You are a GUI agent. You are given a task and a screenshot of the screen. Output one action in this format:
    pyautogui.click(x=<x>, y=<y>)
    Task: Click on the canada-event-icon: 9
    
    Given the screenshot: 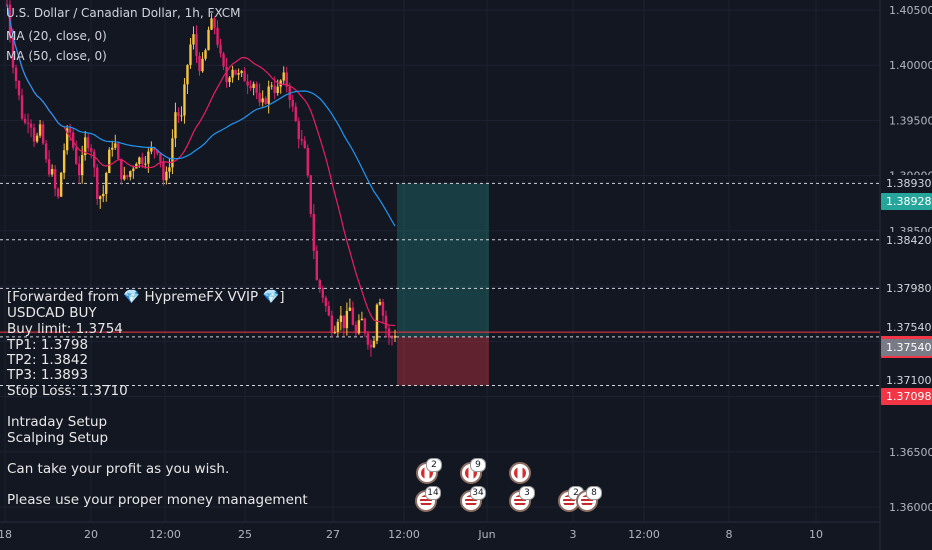 What is the action you would take?
    pyautogui.click(x=473, y=471)
    